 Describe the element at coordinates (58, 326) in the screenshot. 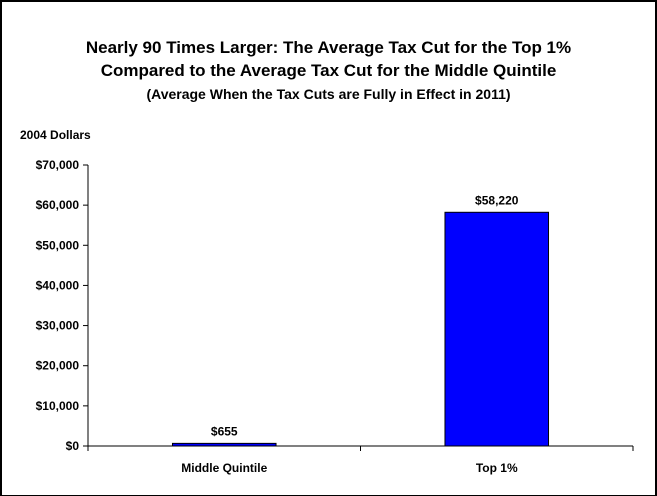

I see `y-tick-label: $30,000` at that location.